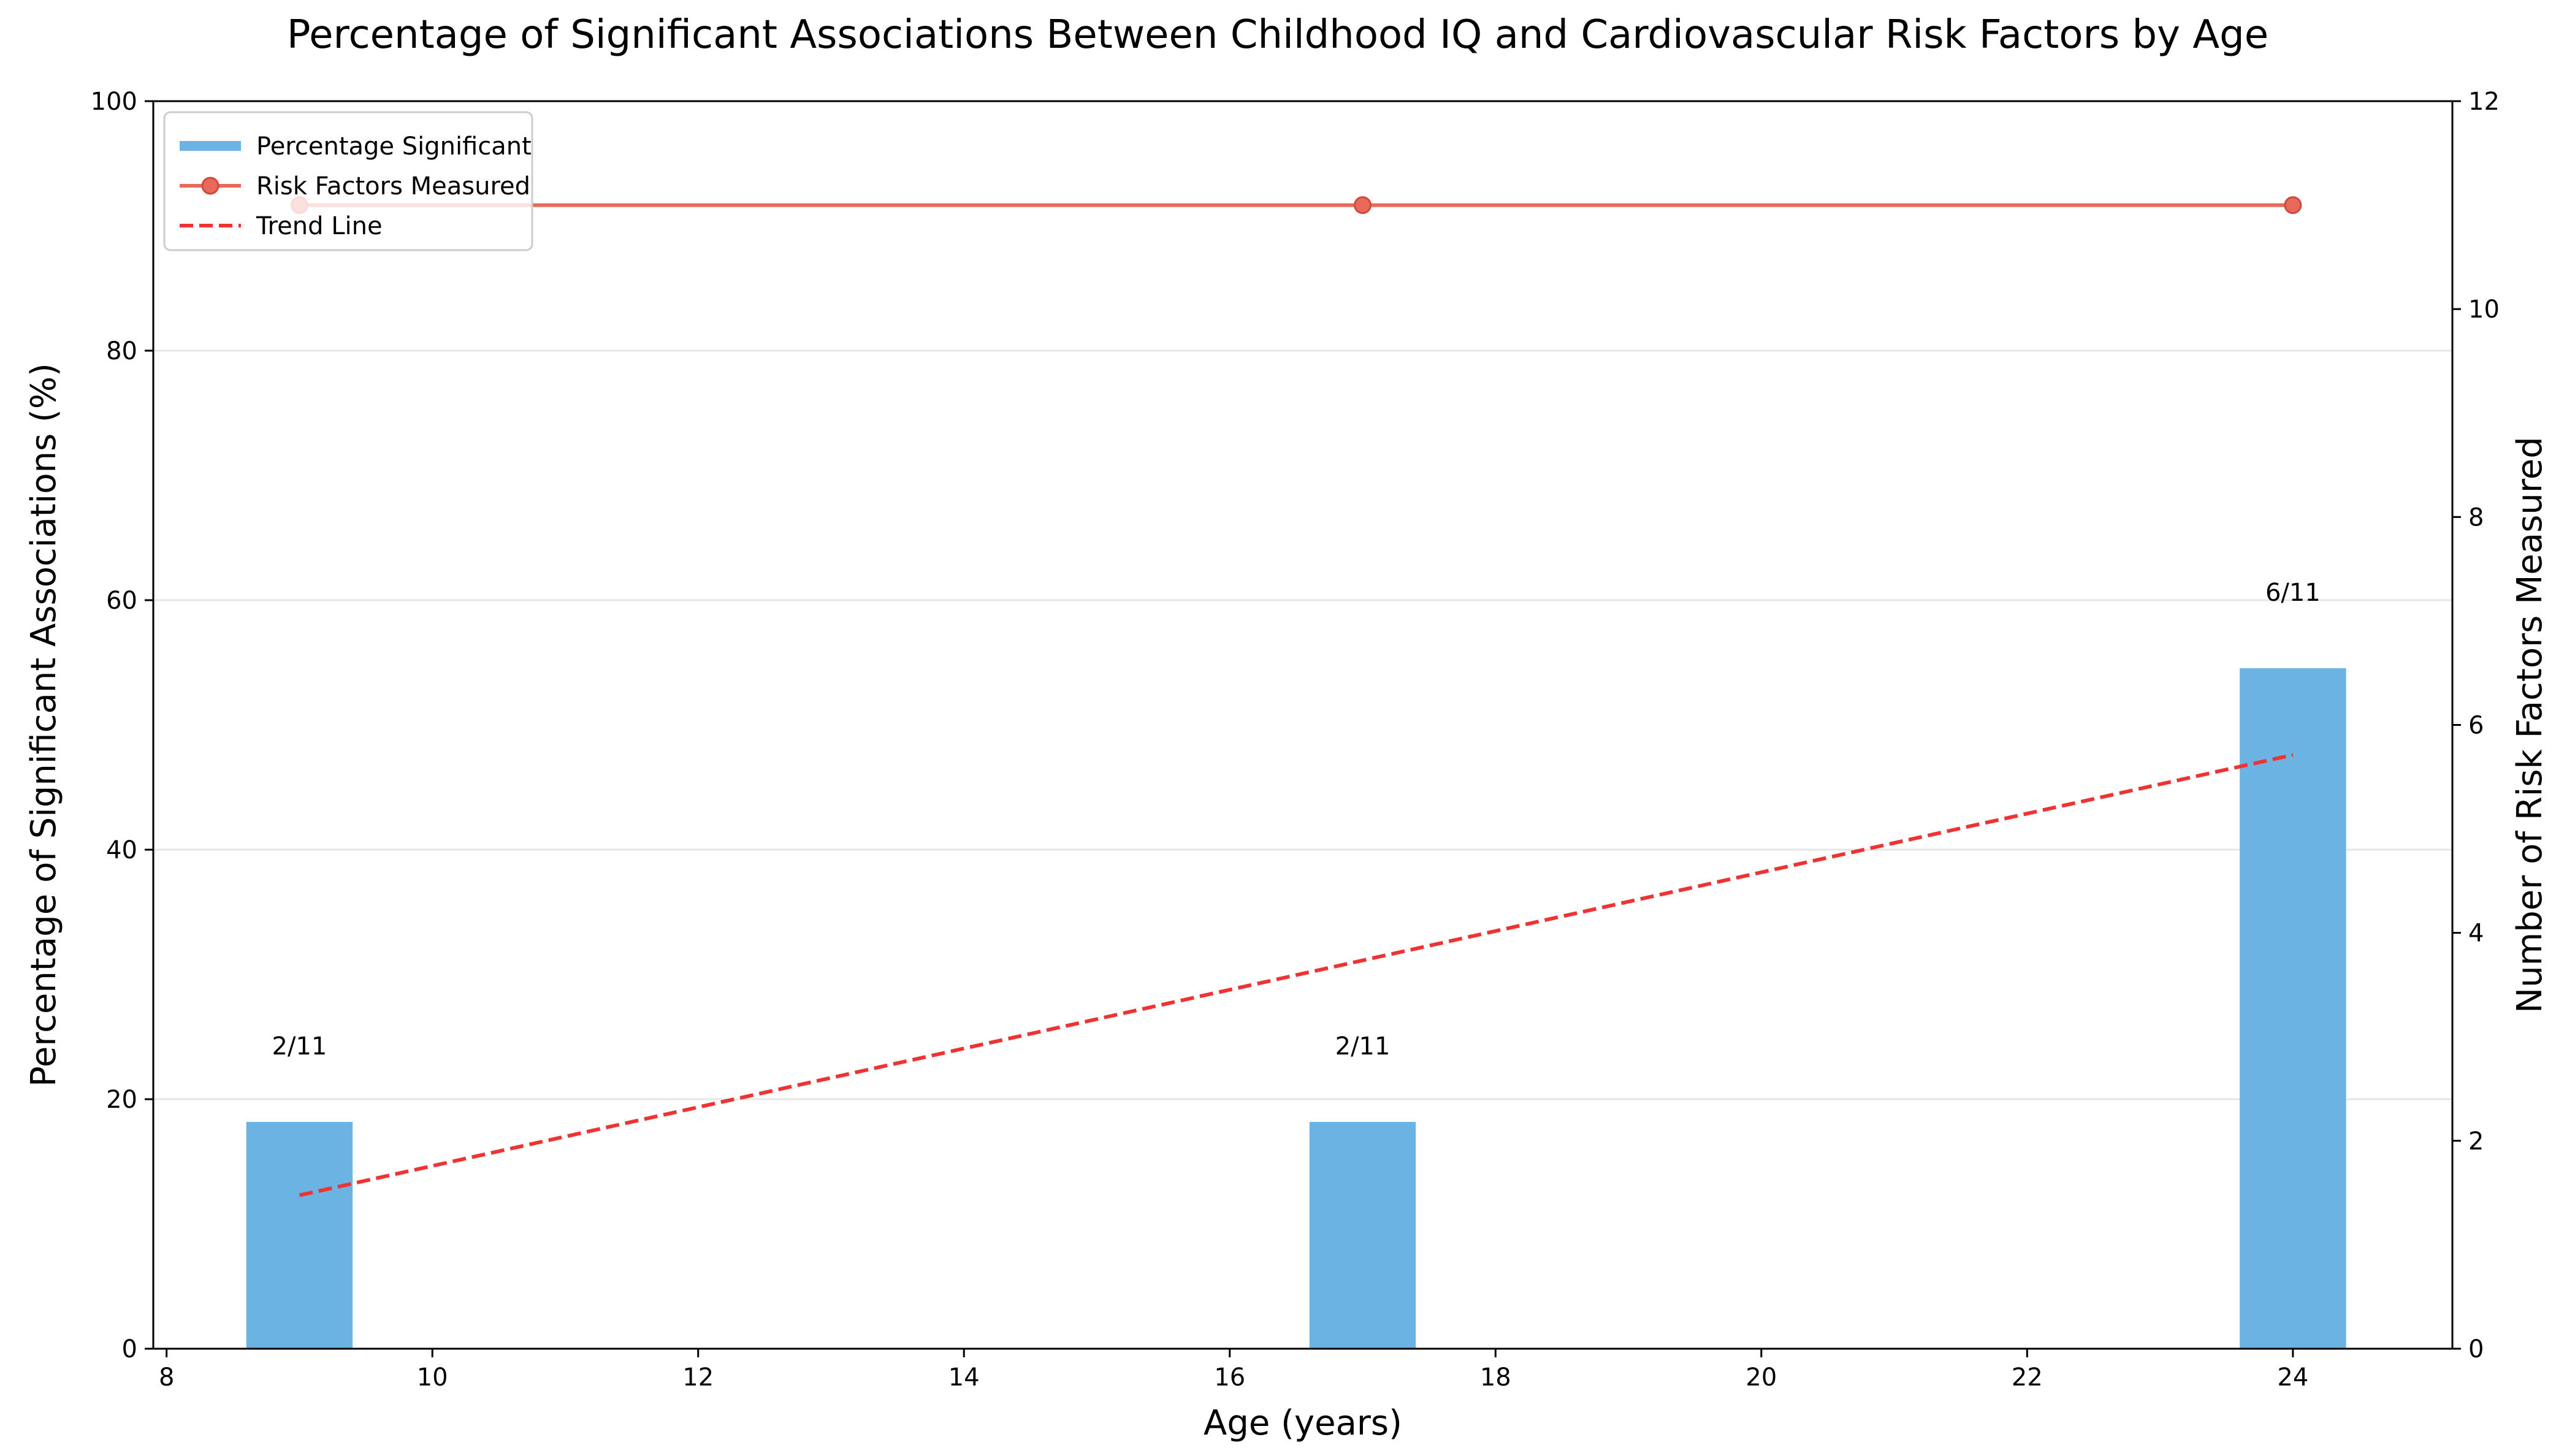 This screenshot has width=2556, height=1456. What do you see at coordinates (2028, 1377) in the screenshot?
I see `x-tick-label: 22` at bounding box center [2028, 1377].